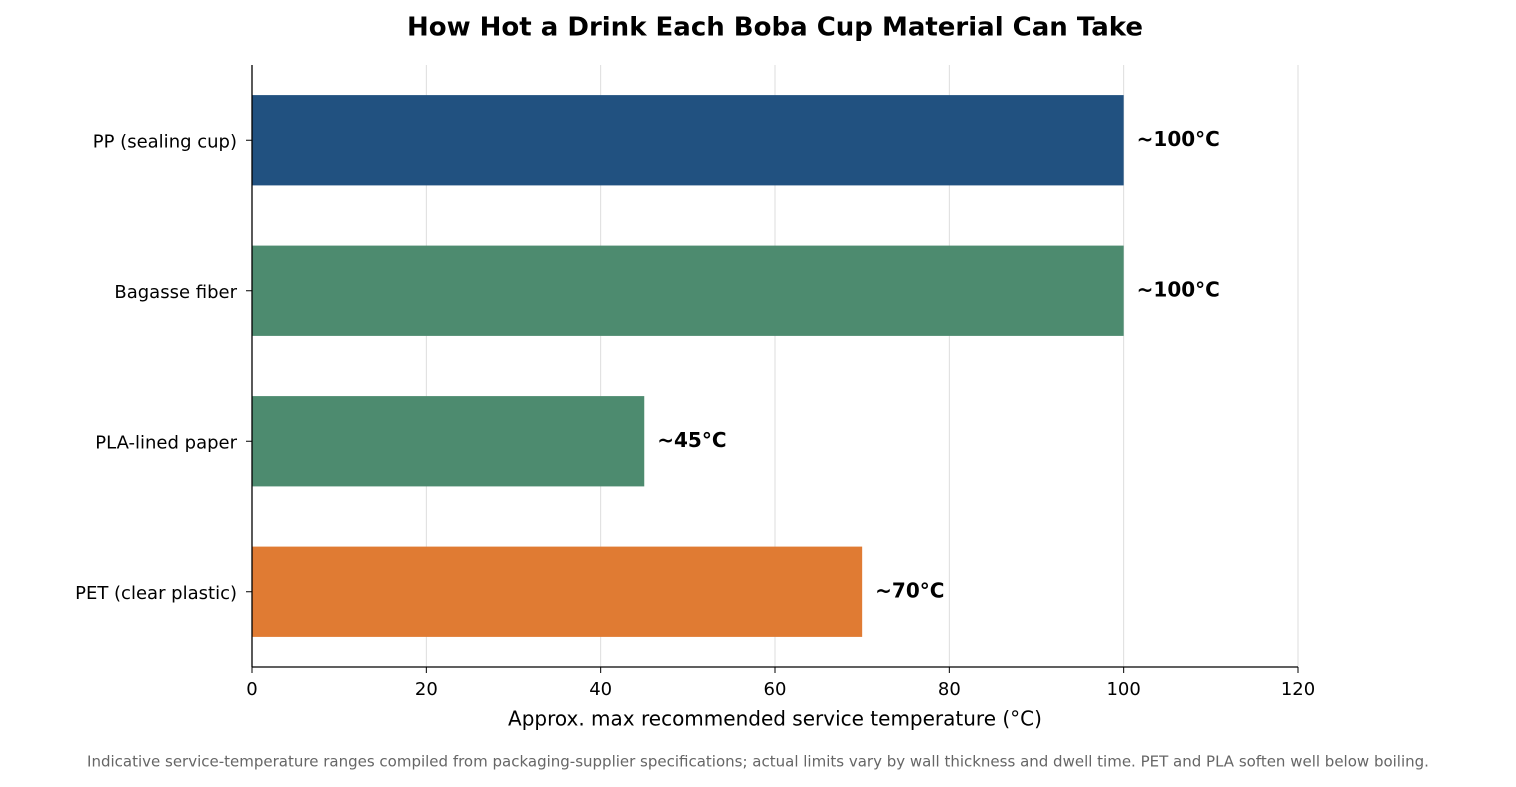 The image size is (1516, 787). What do you see at coordinates (165, 141) in the screenshot?
I see `y-tick-label: PP (sealing cup)` at bounding box center [165, 141].